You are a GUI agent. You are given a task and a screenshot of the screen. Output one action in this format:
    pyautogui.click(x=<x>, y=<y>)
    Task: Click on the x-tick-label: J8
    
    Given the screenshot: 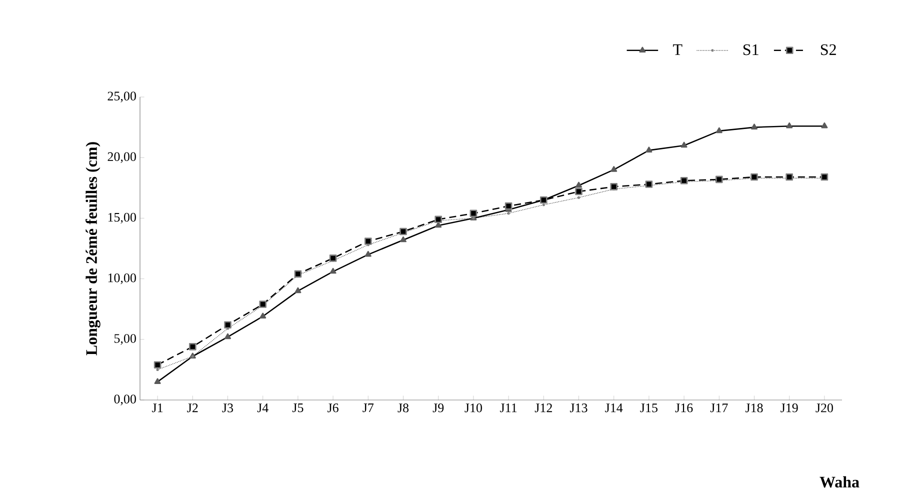 What is the action you would take?
    pyautogui.click(x=403, y=408)
    